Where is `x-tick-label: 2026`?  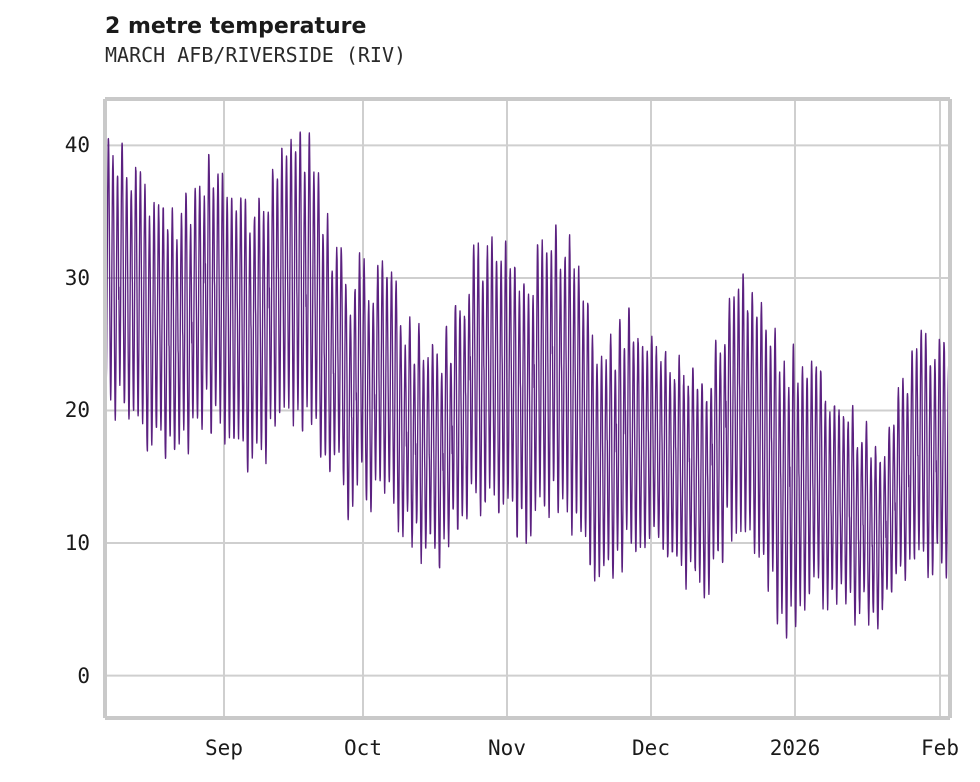 x-tick-label: 2026 is located at coordinates (795, 748).